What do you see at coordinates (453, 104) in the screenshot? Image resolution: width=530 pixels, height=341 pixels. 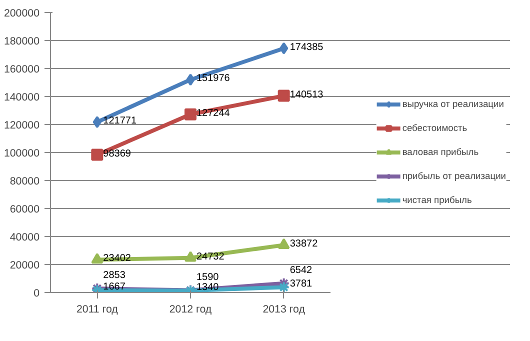 I see `legend-label: выручка от реализации` at bounding box center [453, 104].